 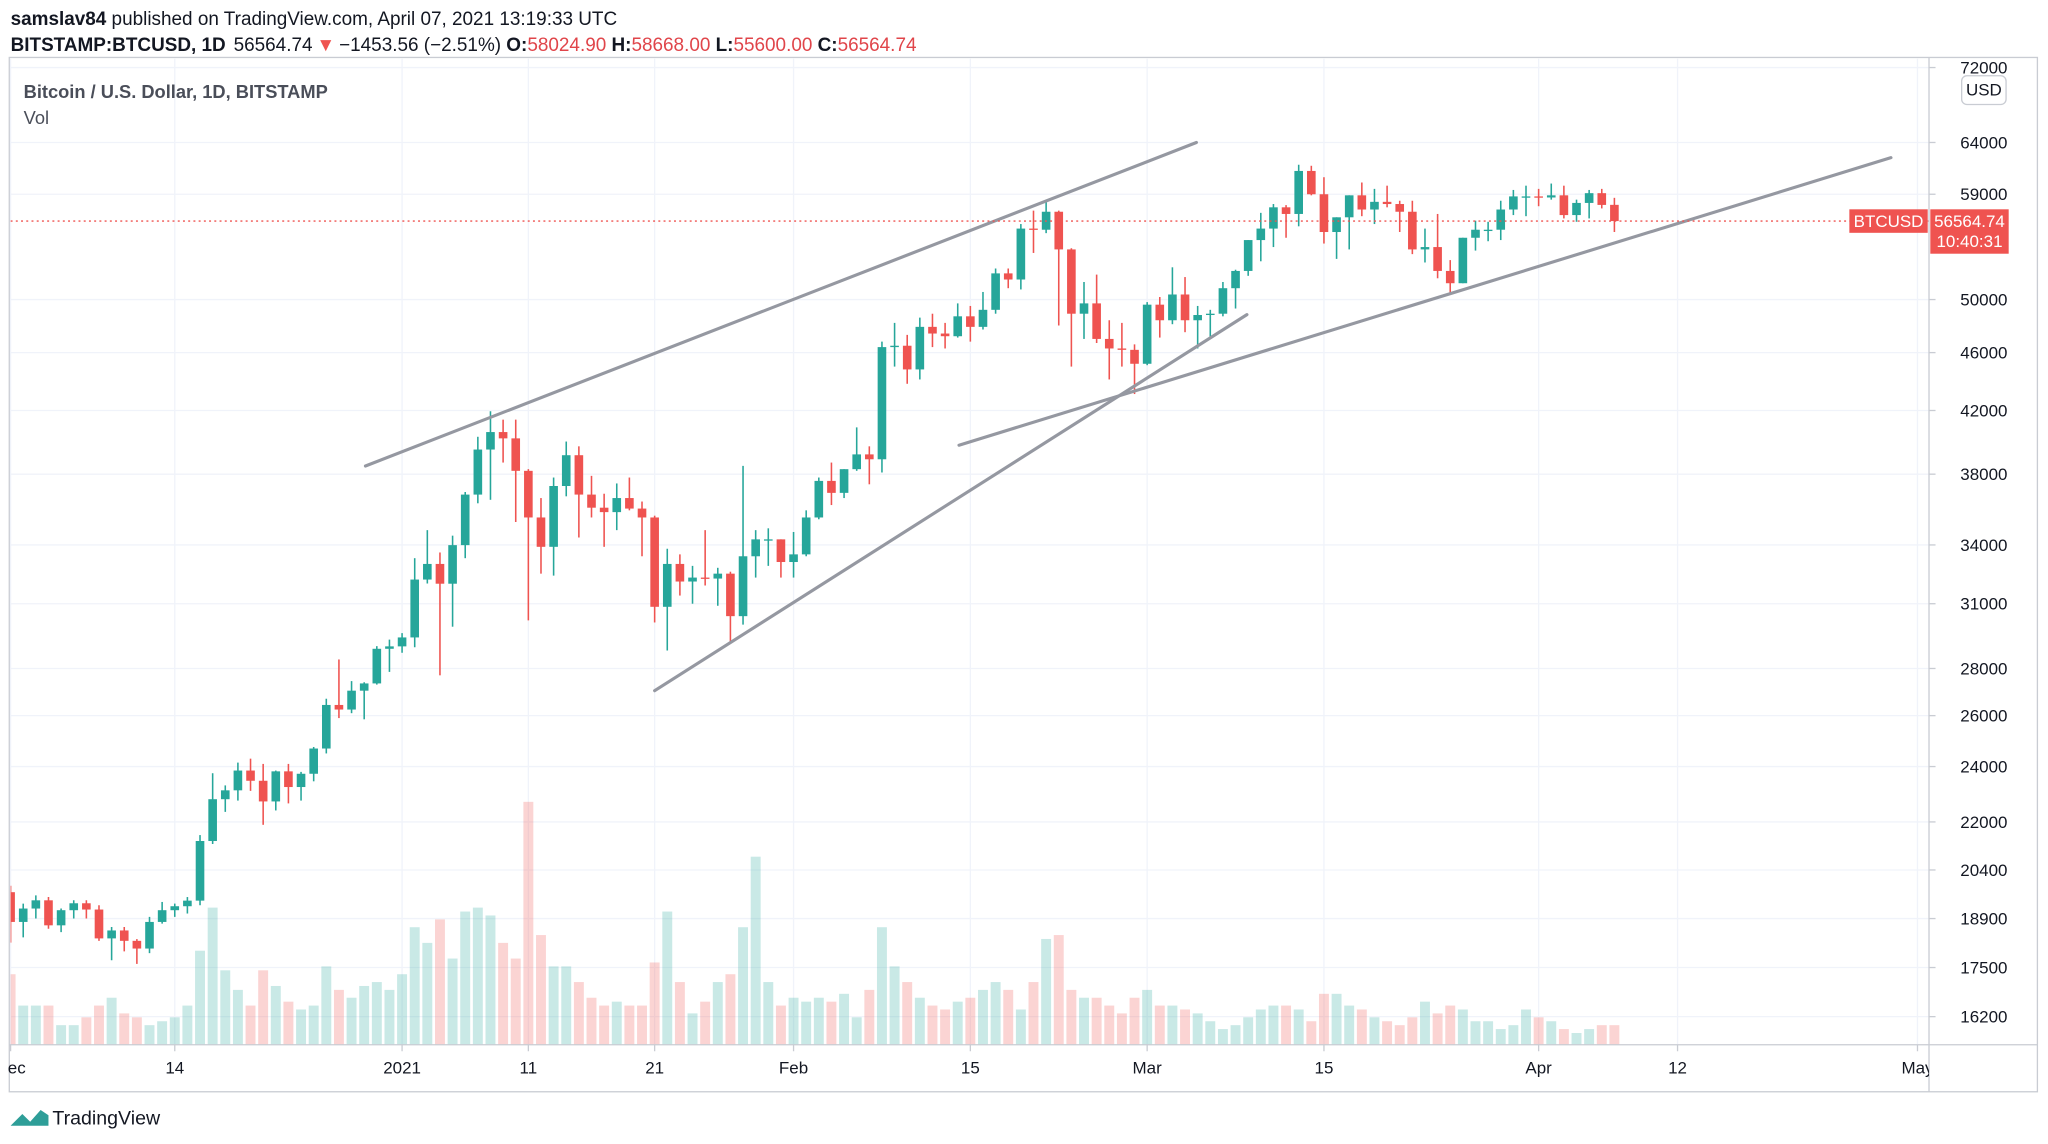 What do you see at coordinates (1983, 716) in the screenshot?
I see `y-tick-label: 26000` at bounding box center [1983, 716].